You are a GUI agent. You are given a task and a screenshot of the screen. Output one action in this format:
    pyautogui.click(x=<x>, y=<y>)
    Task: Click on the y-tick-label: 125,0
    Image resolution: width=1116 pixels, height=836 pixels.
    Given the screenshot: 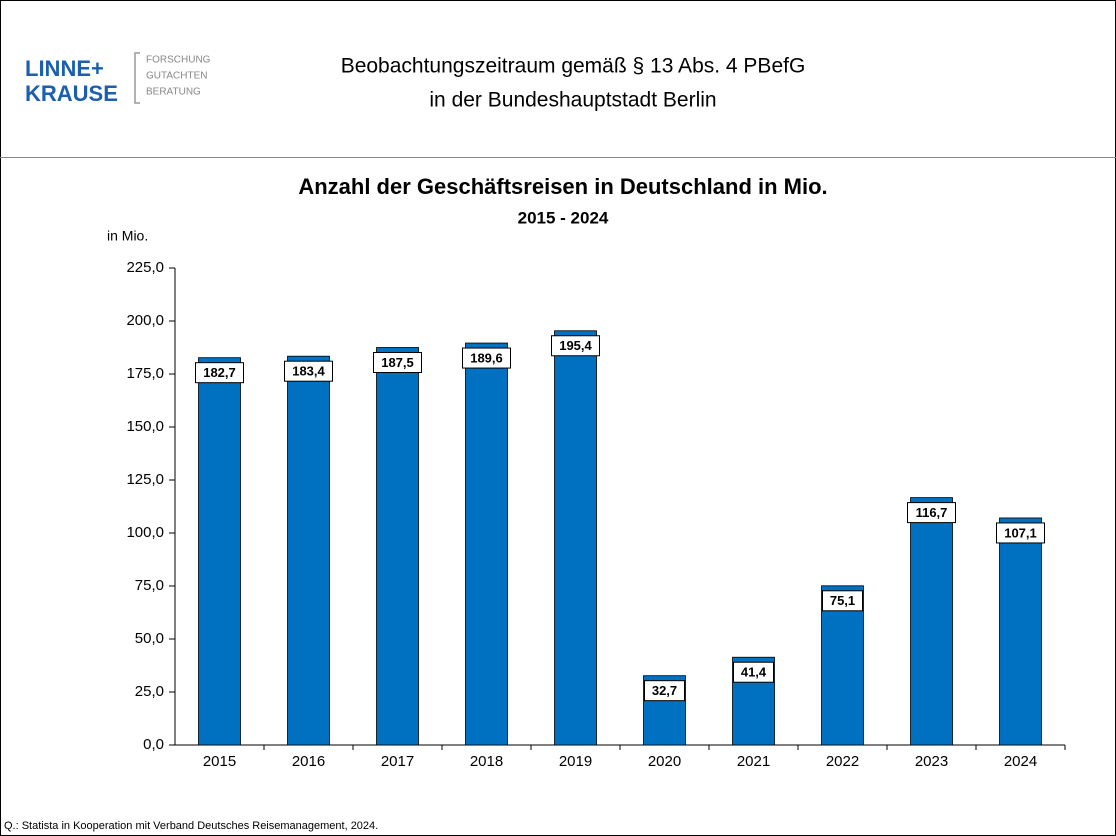 What is the action you would take?
    pyautogui.click(x=145, y=479)
    